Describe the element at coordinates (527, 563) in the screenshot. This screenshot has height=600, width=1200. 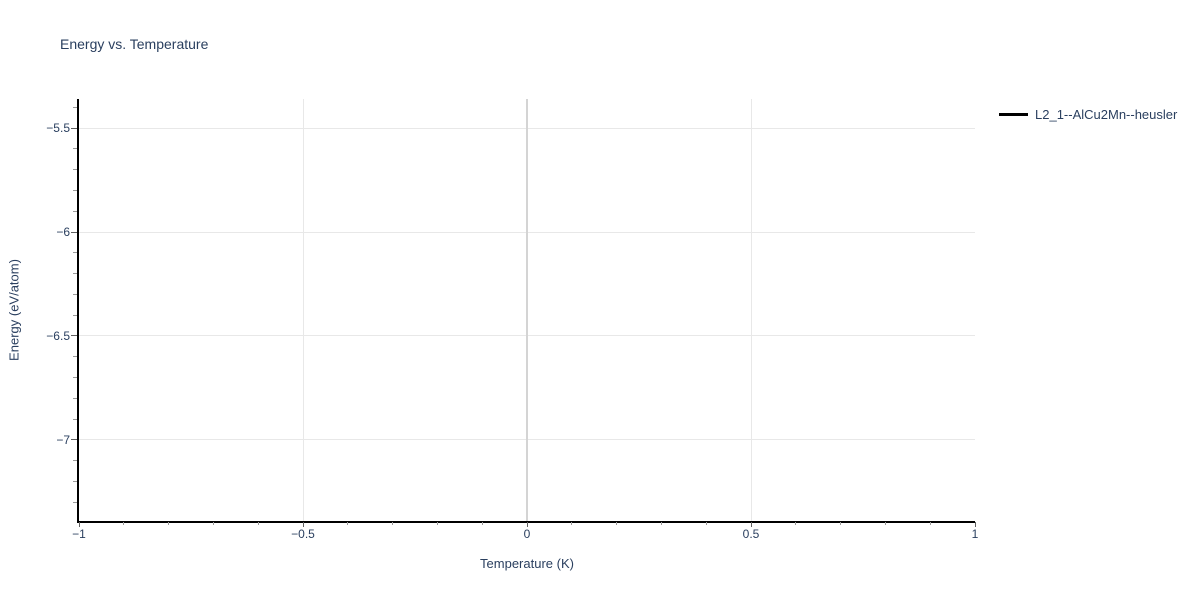
I see `x-axis-title: Temperature (K)` at that location.